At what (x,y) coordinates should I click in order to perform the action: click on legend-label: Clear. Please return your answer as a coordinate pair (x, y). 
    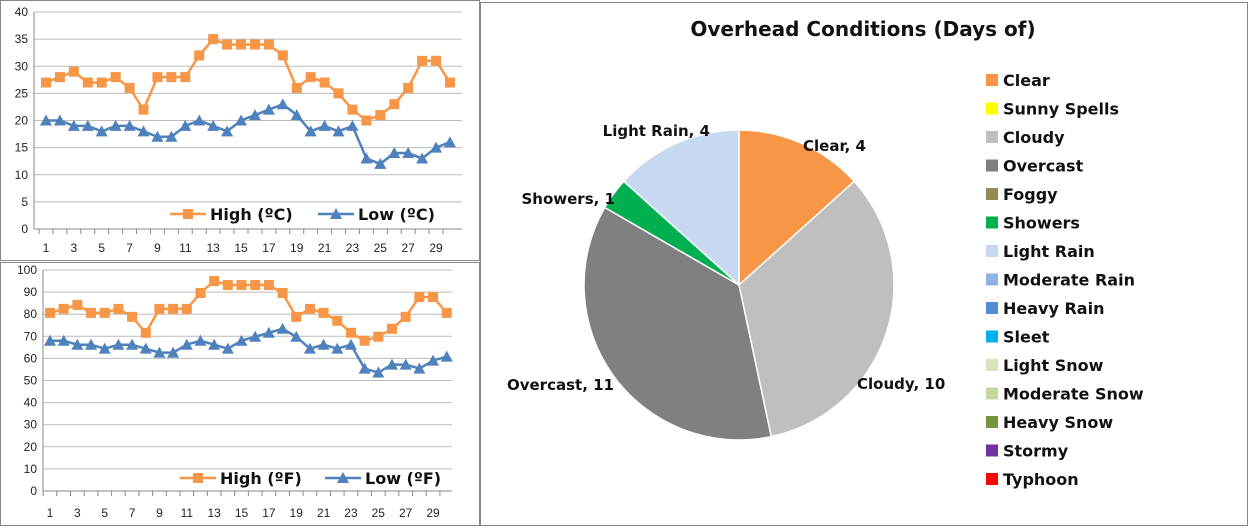
    Looking at the image, I should click on (1026, 80).